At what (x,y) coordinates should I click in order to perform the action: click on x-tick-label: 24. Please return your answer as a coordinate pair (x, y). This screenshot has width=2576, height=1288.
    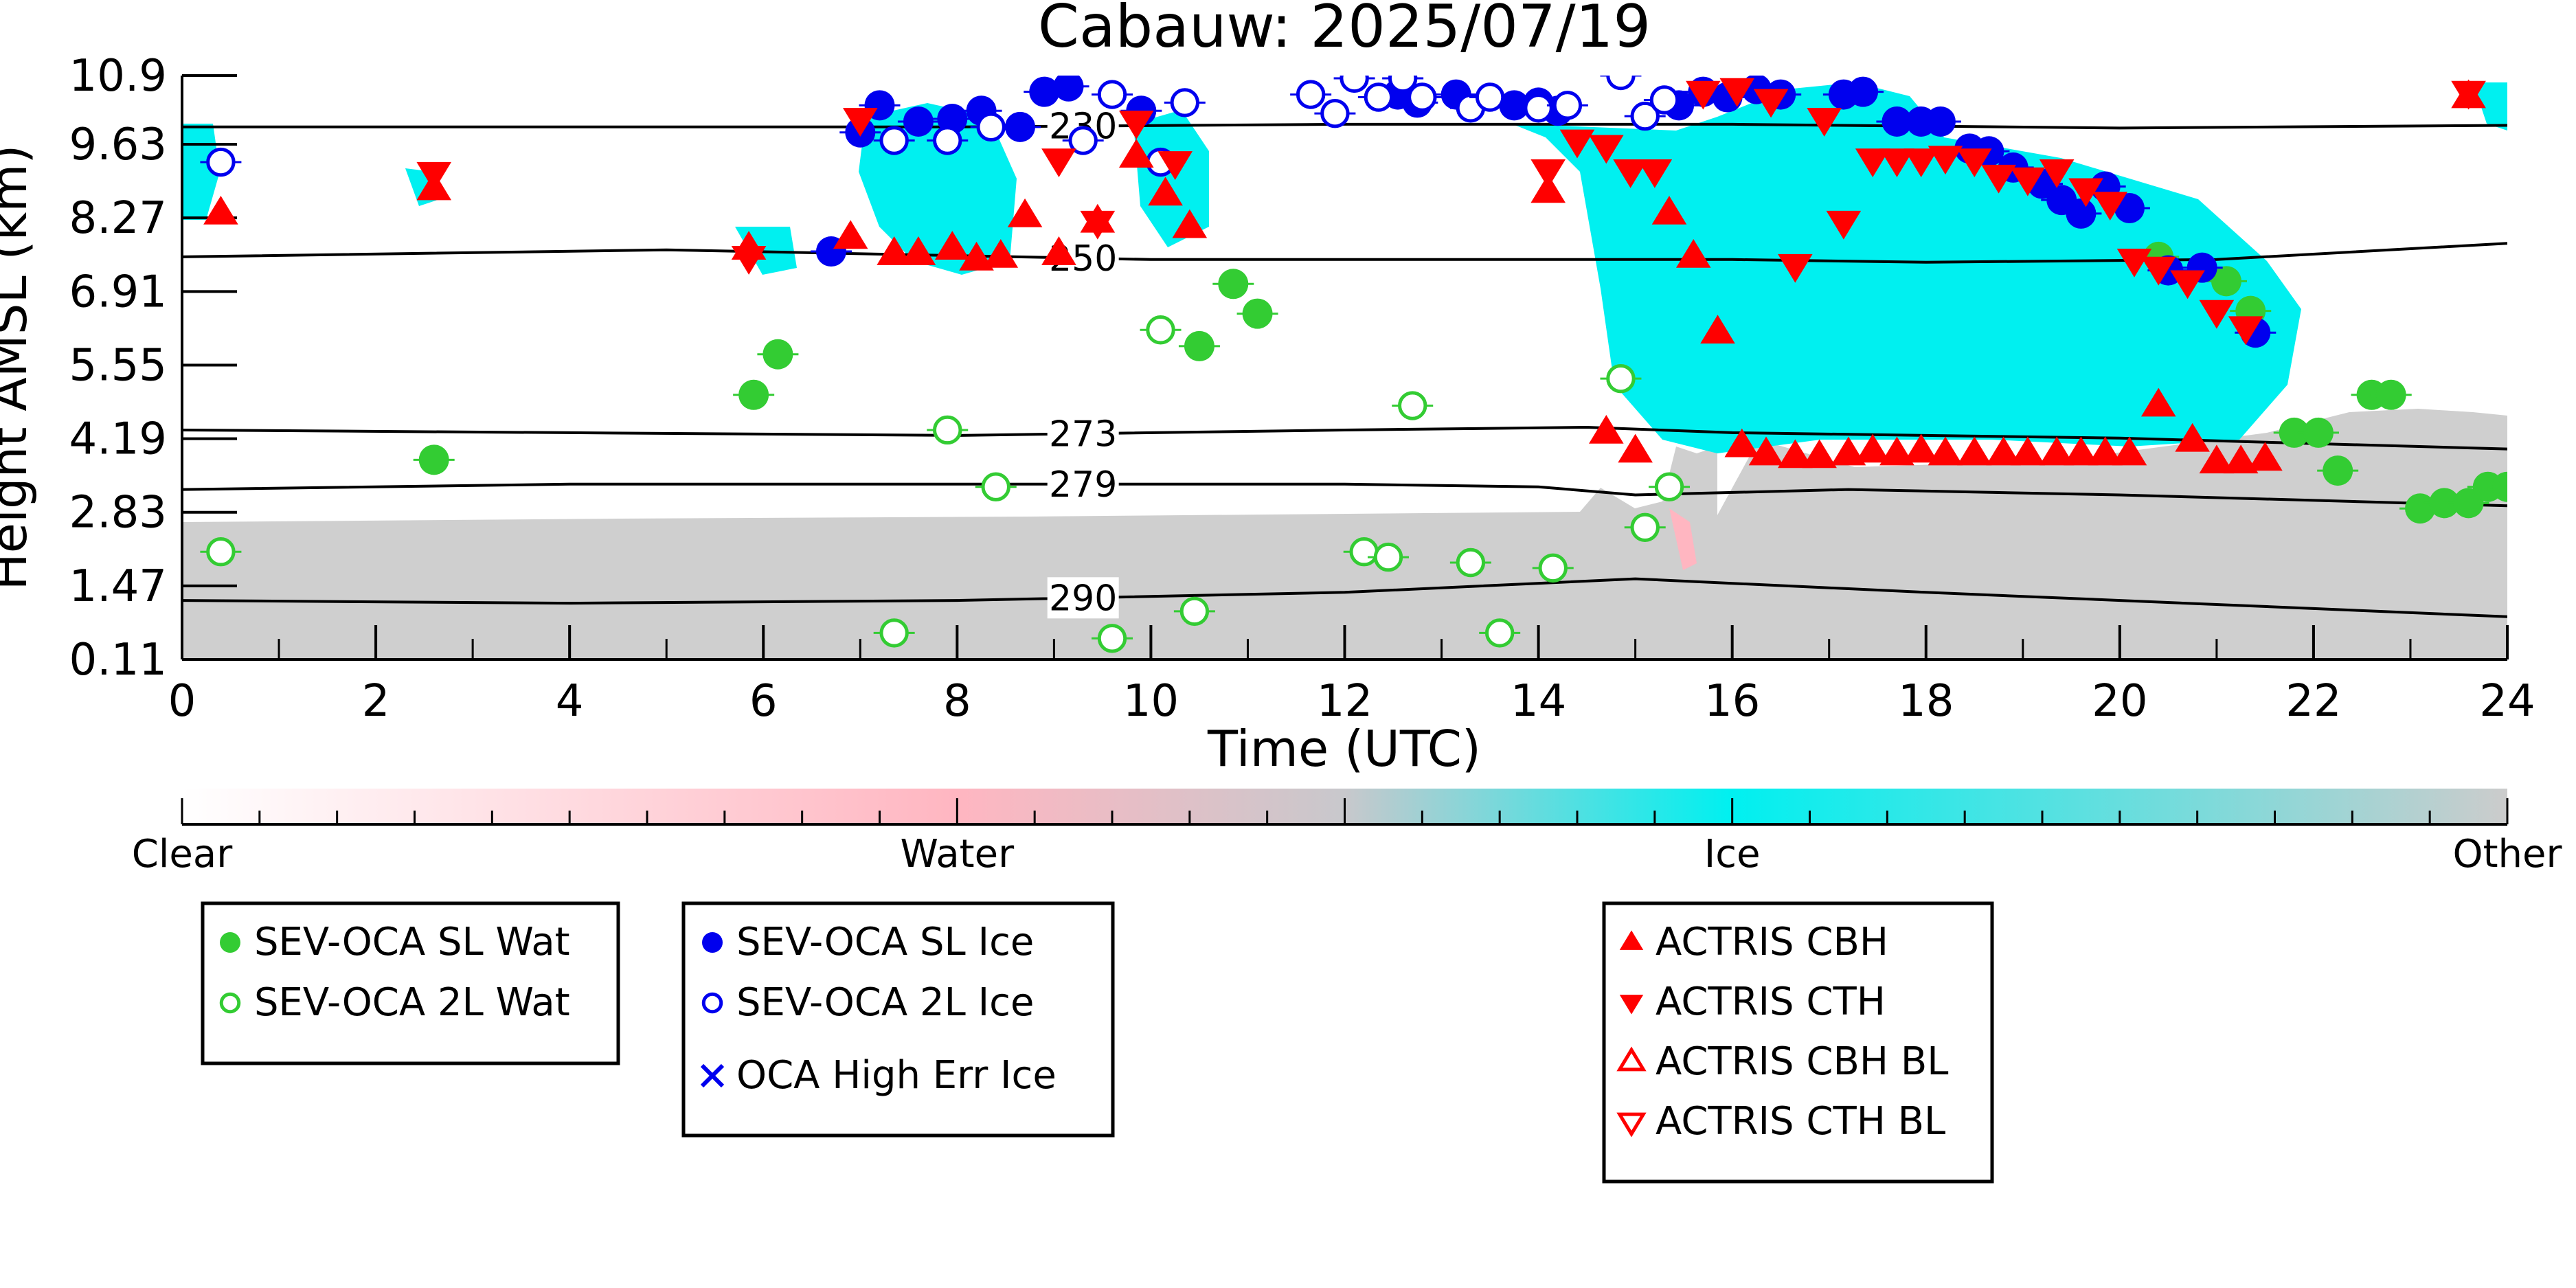
    Looking at the image, I should click on (2507, 701).